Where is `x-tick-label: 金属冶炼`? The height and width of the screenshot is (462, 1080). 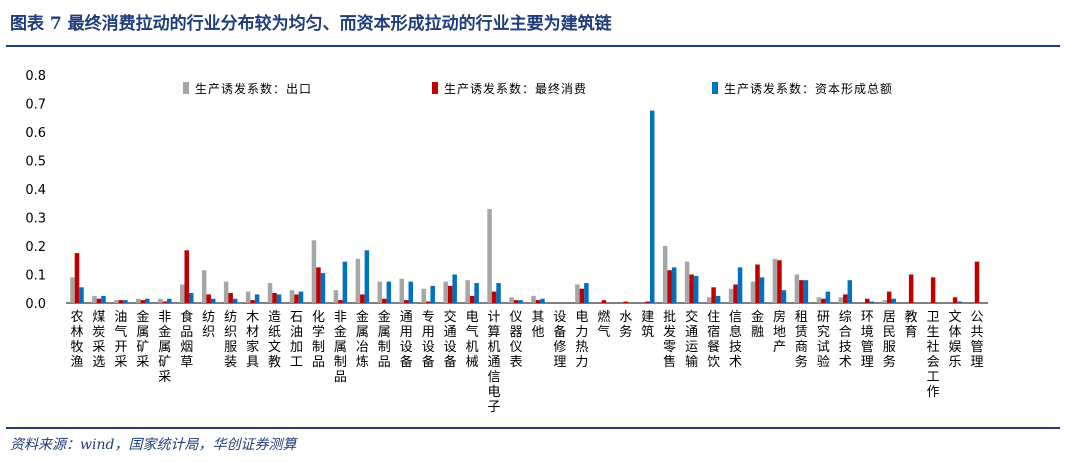
x-tick-label: 金属冶炼 is located at coordinates (362, 339).